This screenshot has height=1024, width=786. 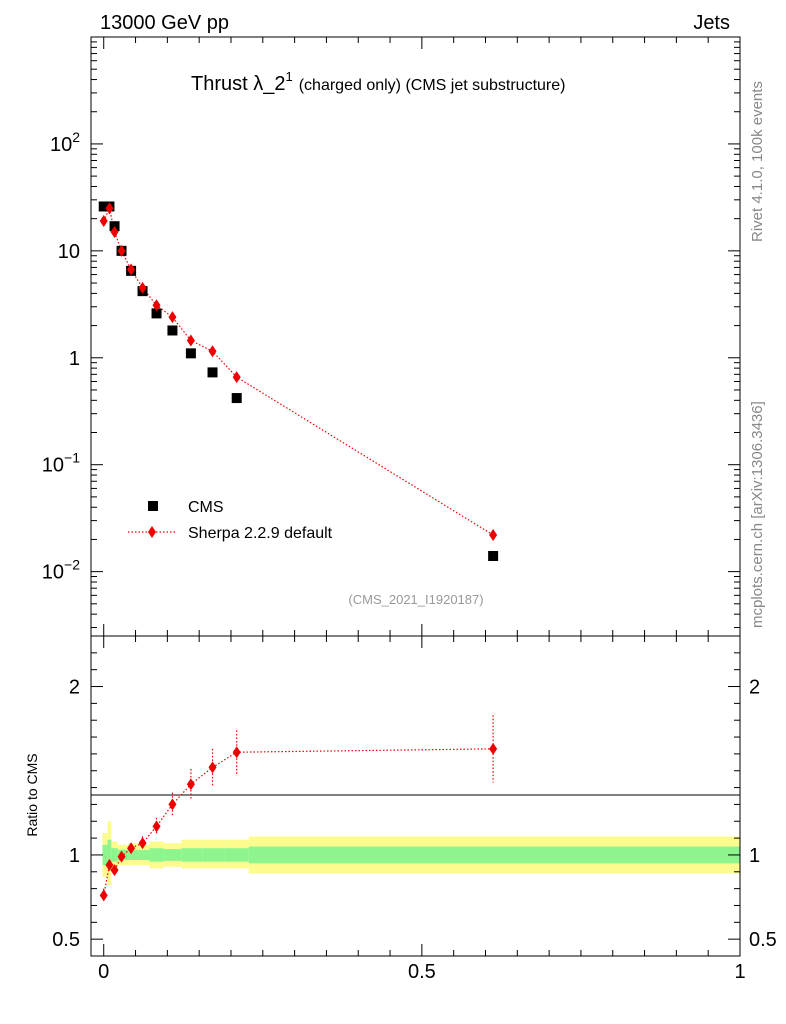 I want to click on plot-title-rest: (charged only) (CMS jet substructure), so click(x=432, y=85).